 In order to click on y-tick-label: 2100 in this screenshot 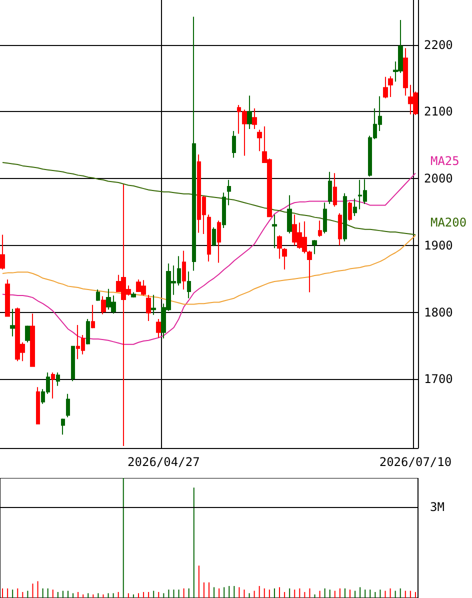, I will do `click(438, 111)`.